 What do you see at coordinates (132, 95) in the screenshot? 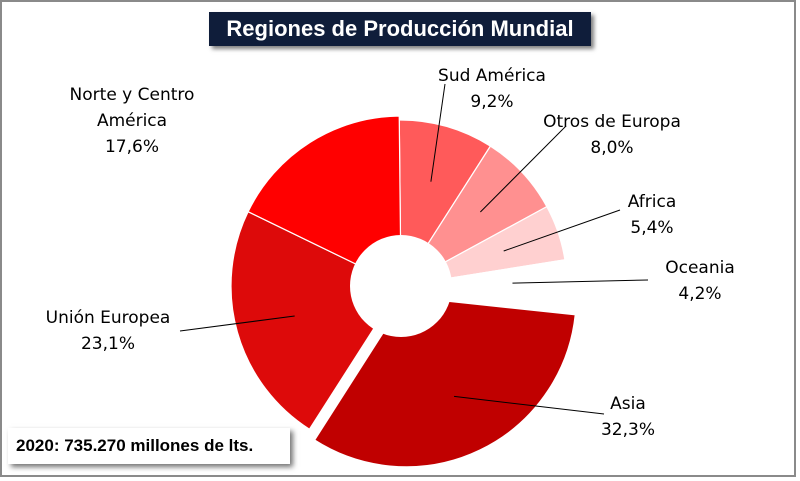
I see `slice-name: Norte y Centro` at bounding box center [132, 95].